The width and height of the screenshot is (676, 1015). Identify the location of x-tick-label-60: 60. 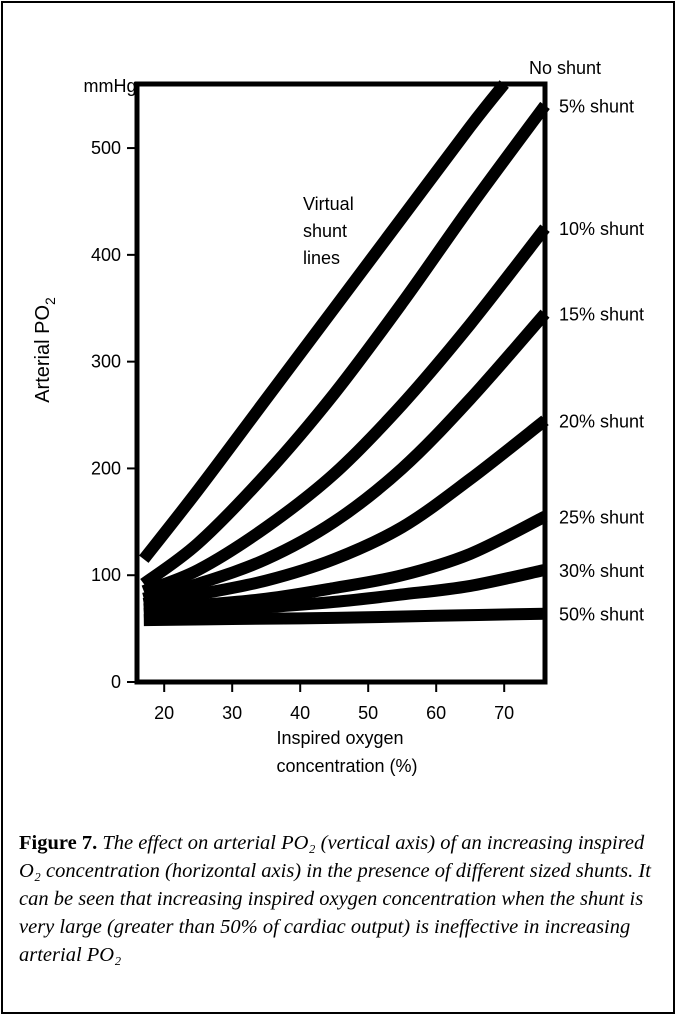
(436, 713).